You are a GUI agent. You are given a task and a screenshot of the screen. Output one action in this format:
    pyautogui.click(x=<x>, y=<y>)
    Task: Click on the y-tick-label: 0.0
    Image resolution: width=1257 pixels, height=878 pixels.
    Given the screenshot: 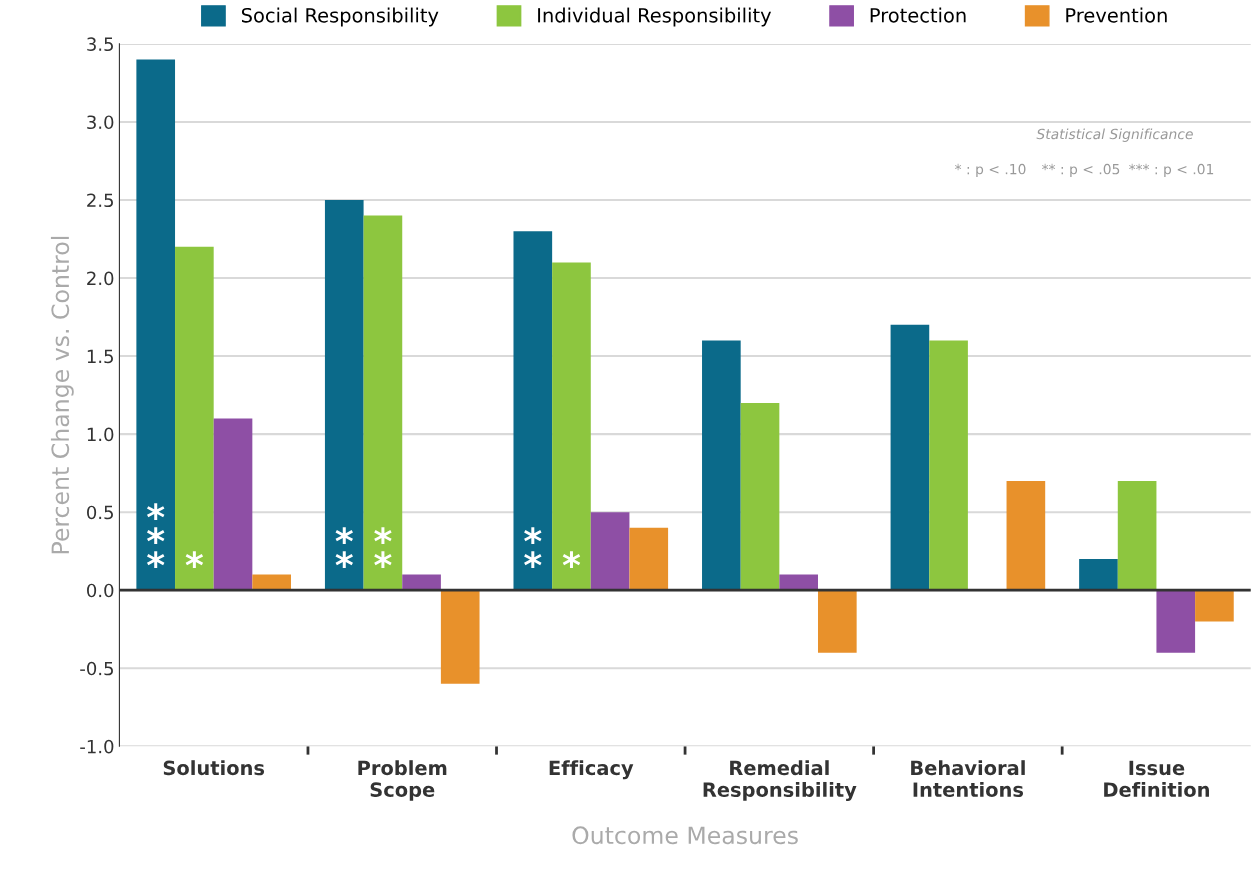 What is the action you would take?
    pyautogui.click(x=100, y=590)
    